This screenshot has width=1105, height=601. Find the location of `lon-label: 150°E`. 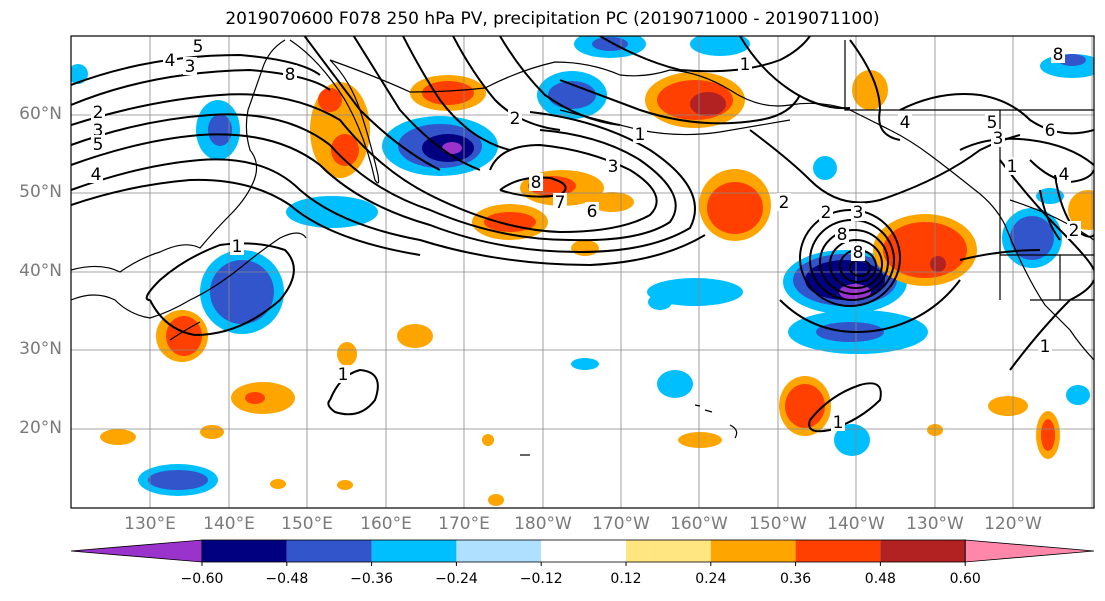

lon-label: 150°E is located at coordinates (307, 524).